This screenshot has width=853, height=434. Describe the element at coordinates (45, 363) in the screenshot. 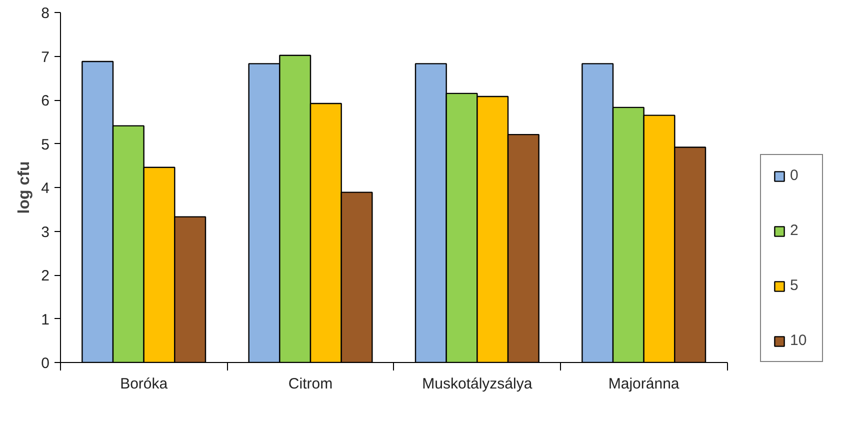

I see `y-tick-label: 0` at that location.